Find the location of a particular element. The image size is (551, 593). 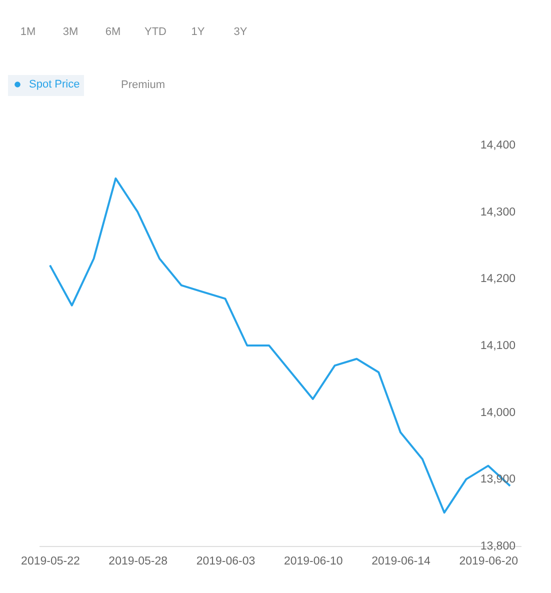

x-tick-label: 2019-06-10 is located at coordinates (313, 562).